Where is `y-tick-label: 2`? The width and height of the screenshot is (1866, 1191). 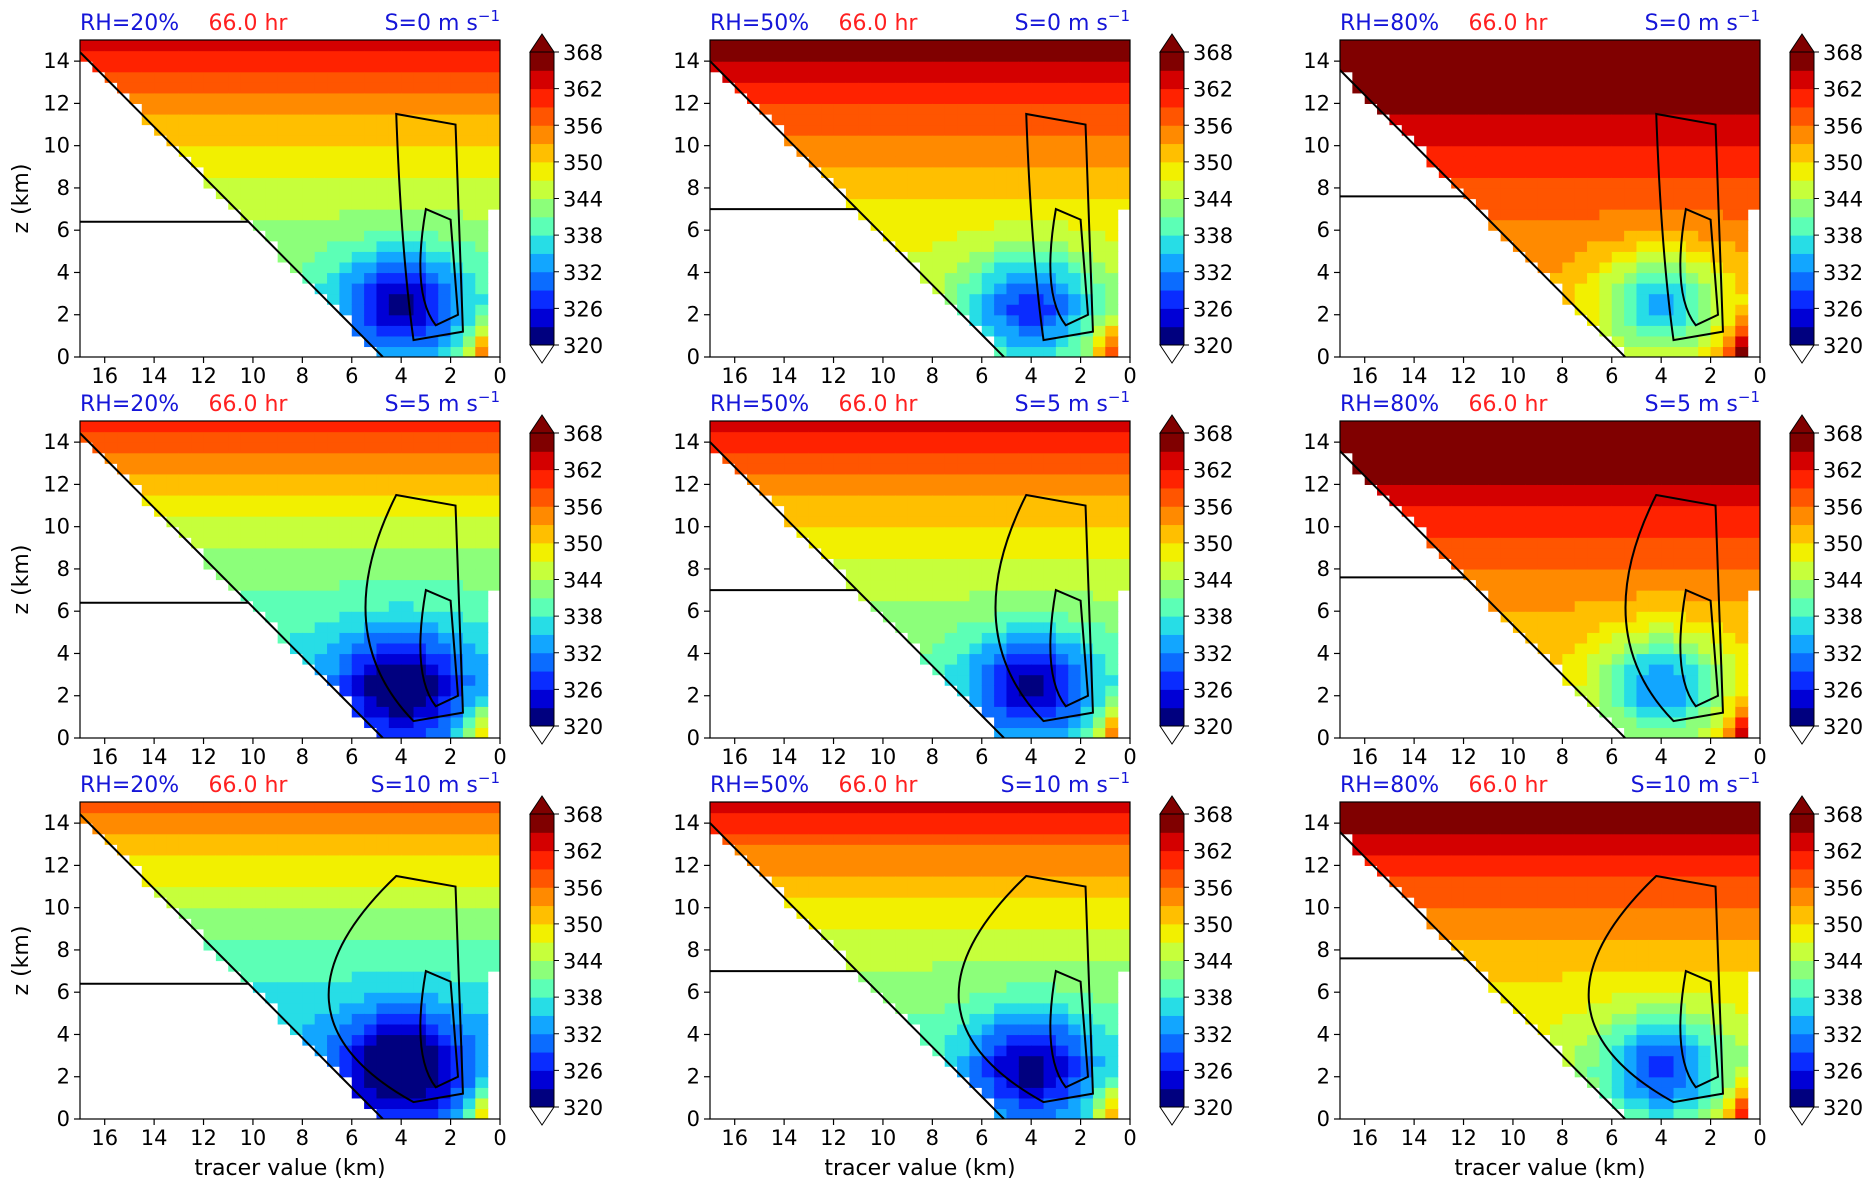 y-tick-label: 2 is located at coordinates (63, 315).